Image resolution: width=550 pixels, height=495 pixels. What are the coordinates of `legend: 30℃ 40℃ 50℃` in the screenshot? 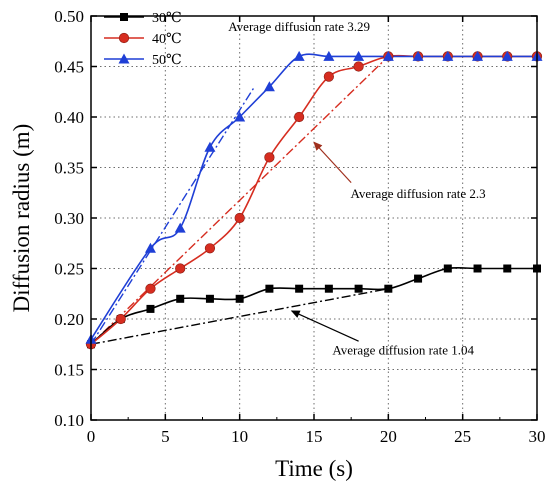 It's located at (143, 39).